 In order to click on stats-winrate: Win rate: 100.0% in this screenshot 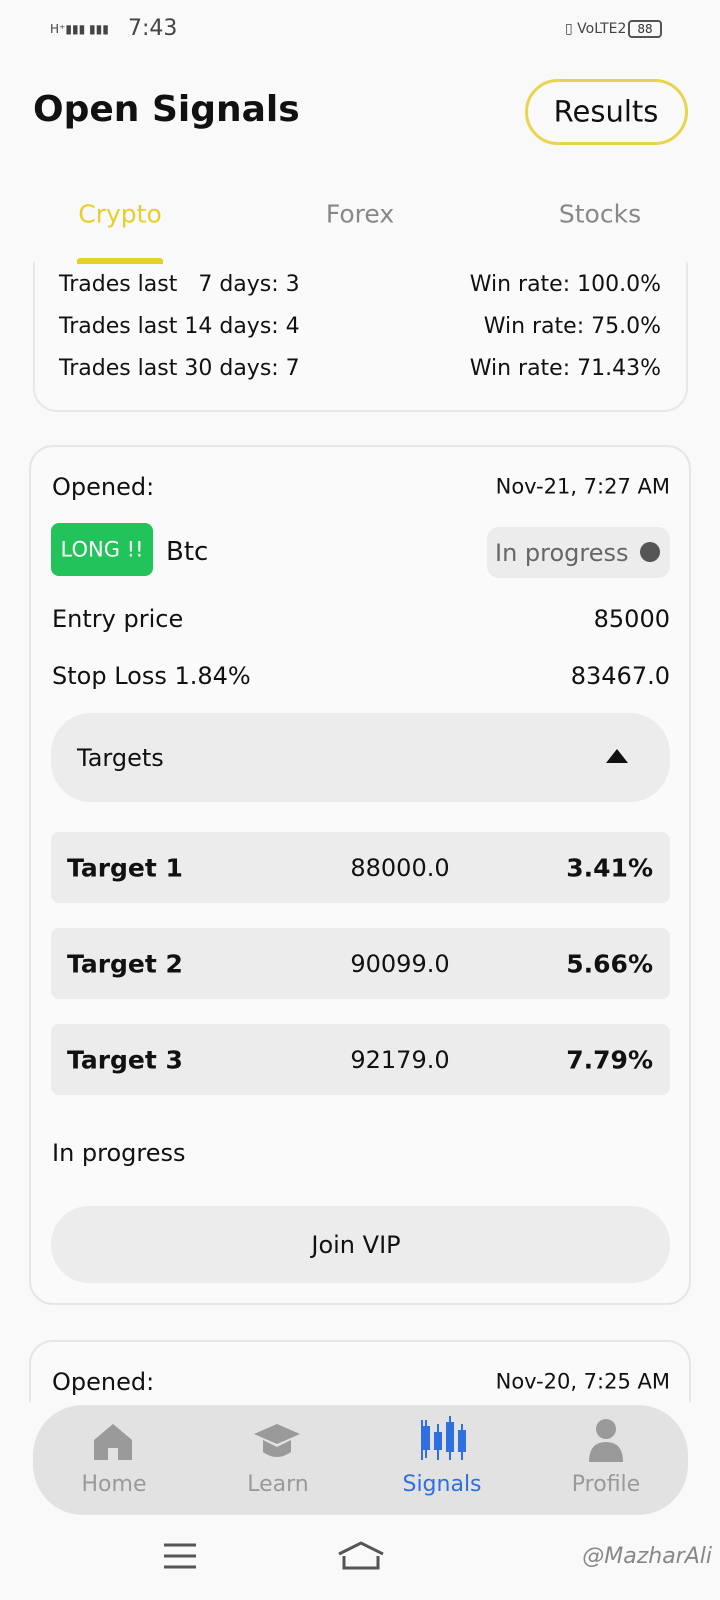, I will do `click(565, 284)`.